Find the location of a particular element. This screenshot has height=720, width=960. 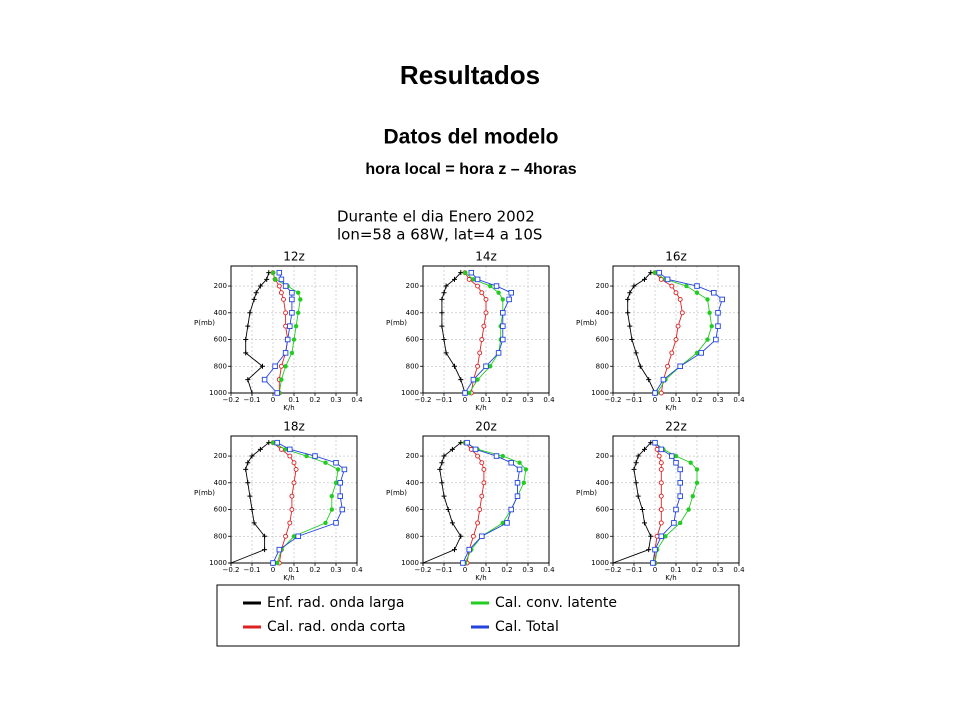

panel-title: 12z is located at coordinates (294, 257).